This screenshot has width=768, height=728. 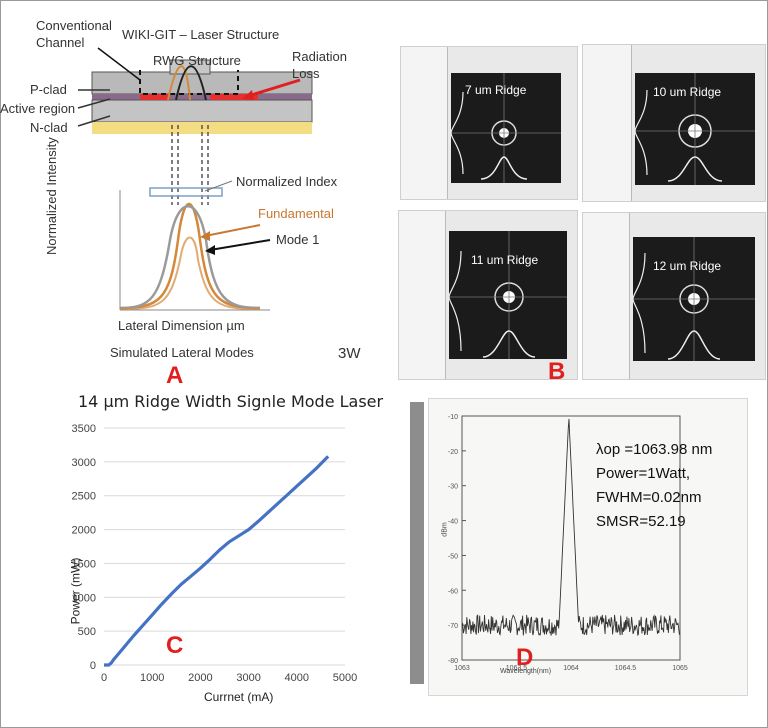 What do you see at coordinates (197, 60) in the screenshot?
I see `rwg-structure-label: RWG Structure` at bounding box center [197, 60].